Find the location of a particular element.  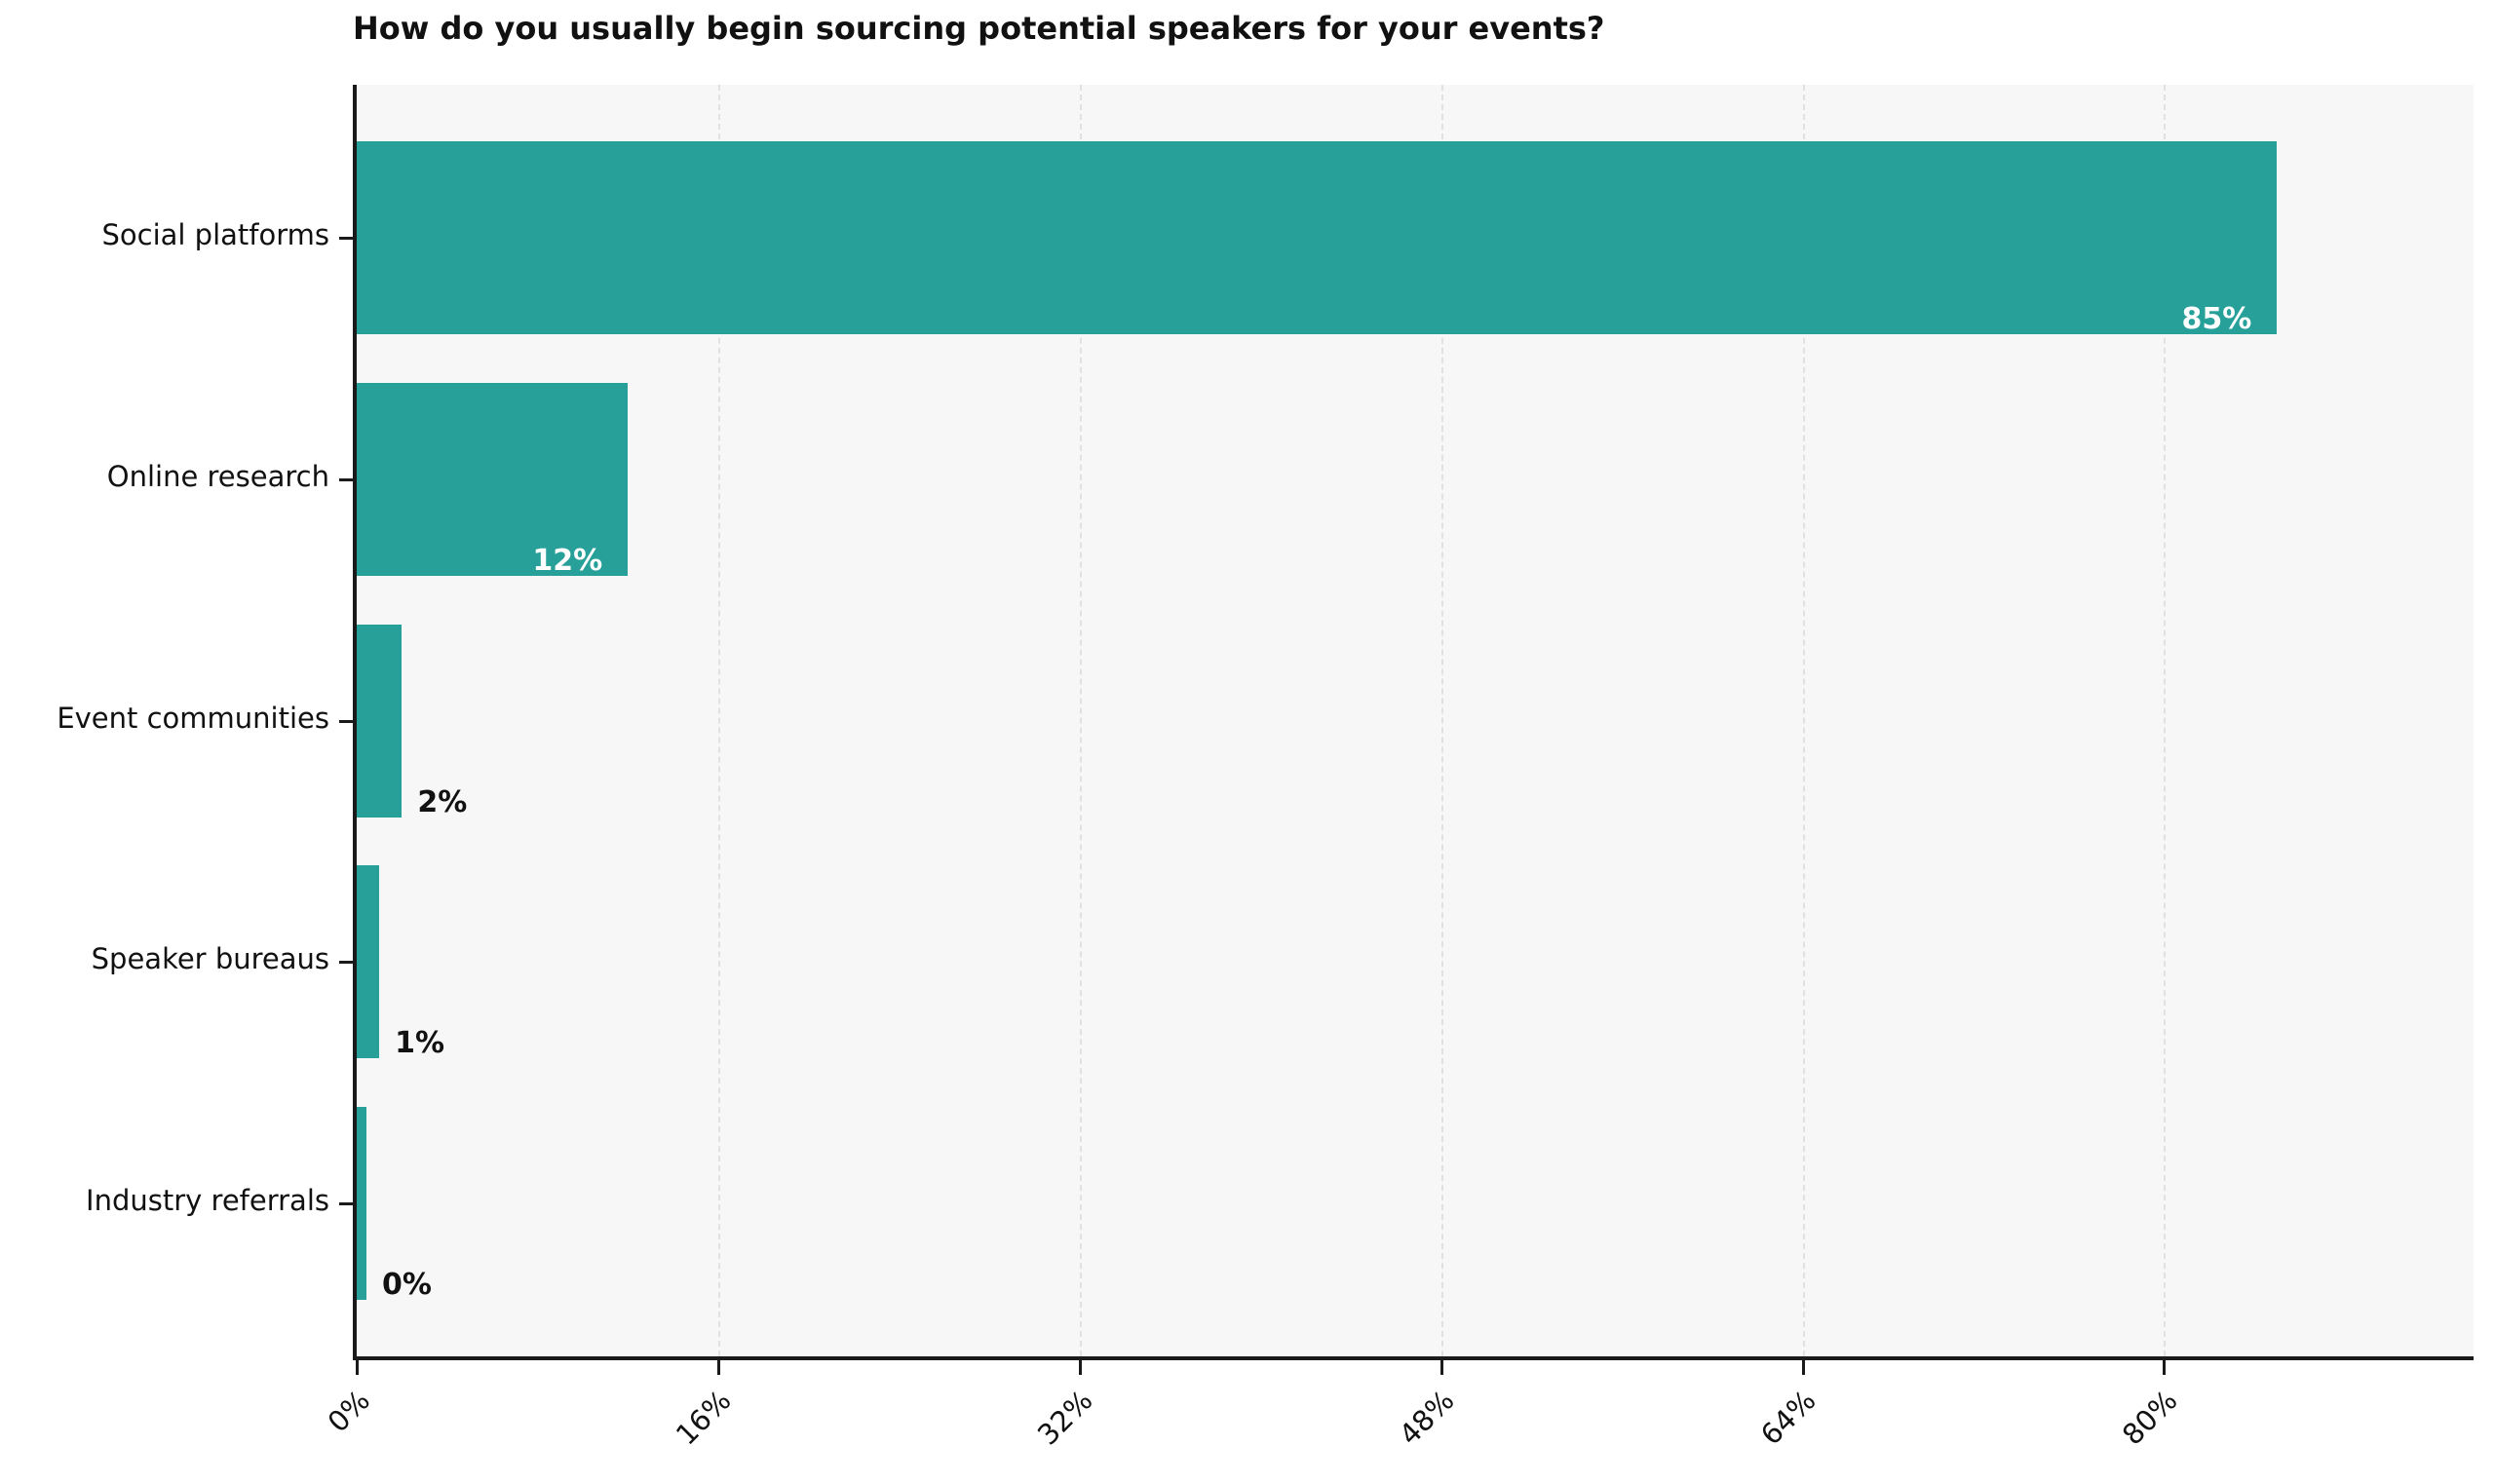

x-tick-label-16%: 16% is located at coordinates (704, 1418).